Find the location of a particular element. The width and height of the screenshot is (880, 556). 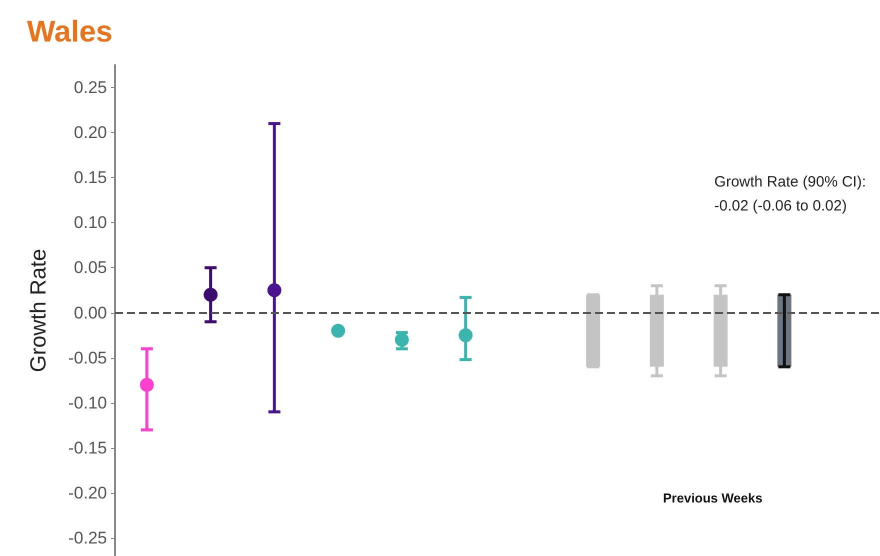

y-tick-label: 0.25 is located at coordinates (90, 88).